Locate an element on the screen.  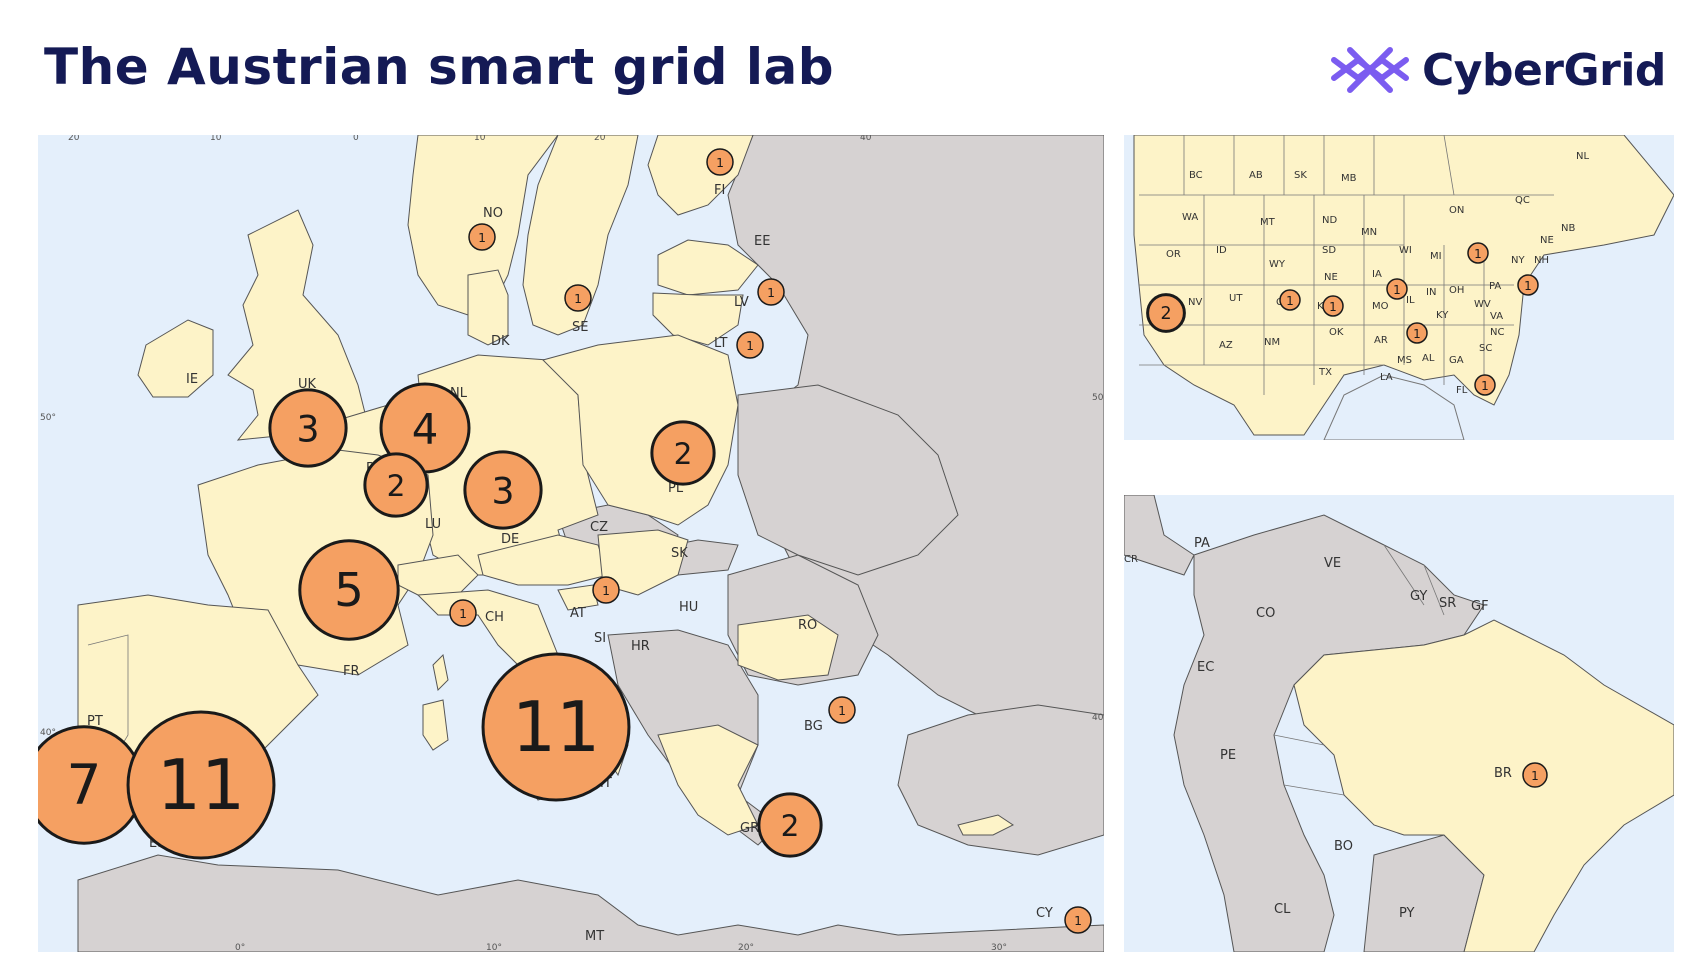
bubble-value-europe-uk: 3 is located at coordinates (307, 429).